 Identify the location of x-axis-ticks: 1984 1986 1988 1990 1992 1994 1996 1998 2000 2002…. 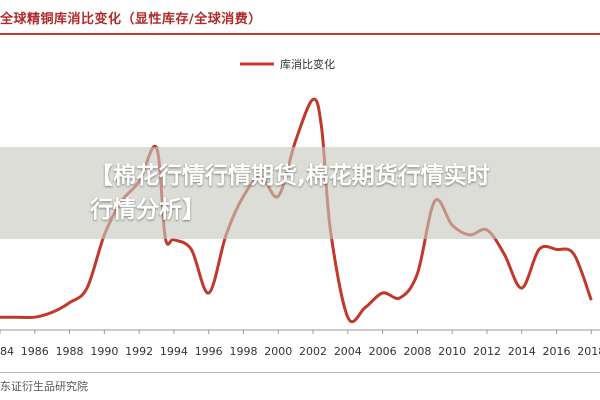
(300, 344).